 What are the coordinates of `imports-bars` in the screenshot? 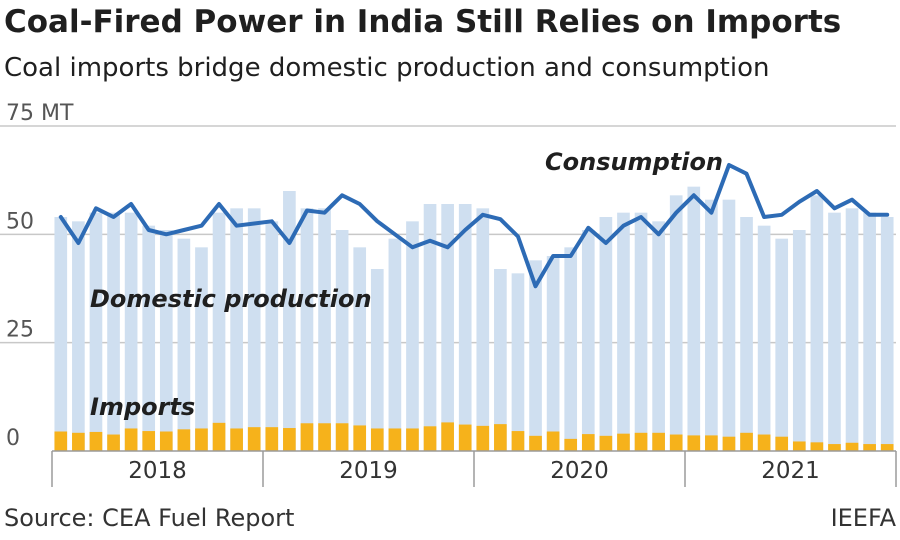 It's located at (474, 436).